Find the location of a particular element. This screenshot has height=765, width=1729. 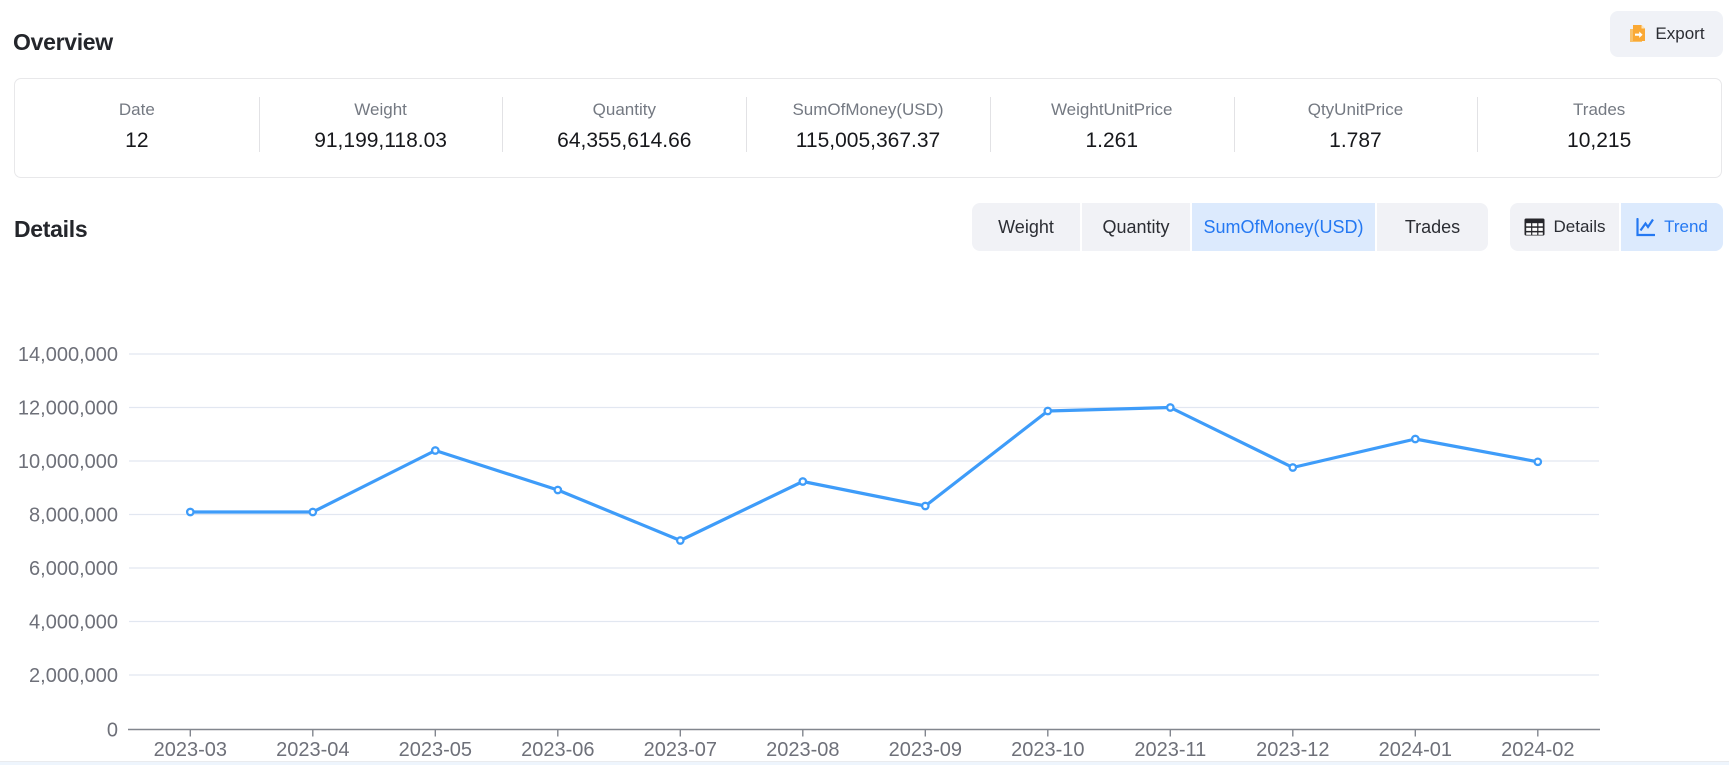

svg-text: 4,000,000 is located at coordinates (73, 623).